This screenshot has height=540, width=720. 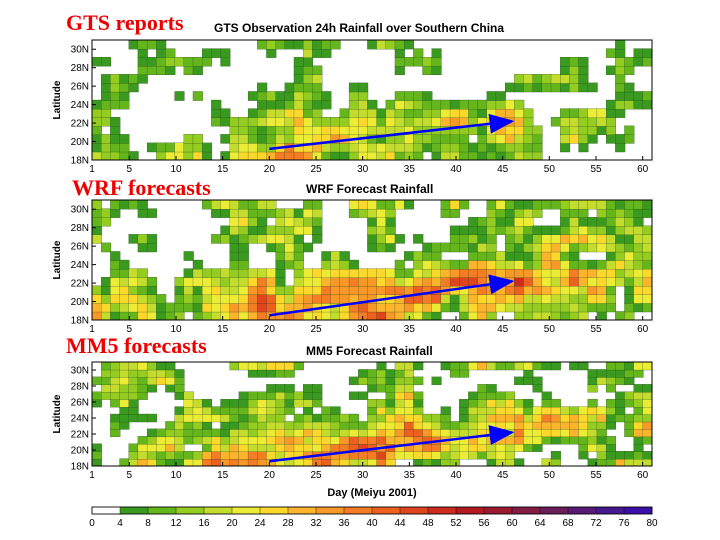 I want to click on x-tick-label: 55, so click(x=596, y=475).